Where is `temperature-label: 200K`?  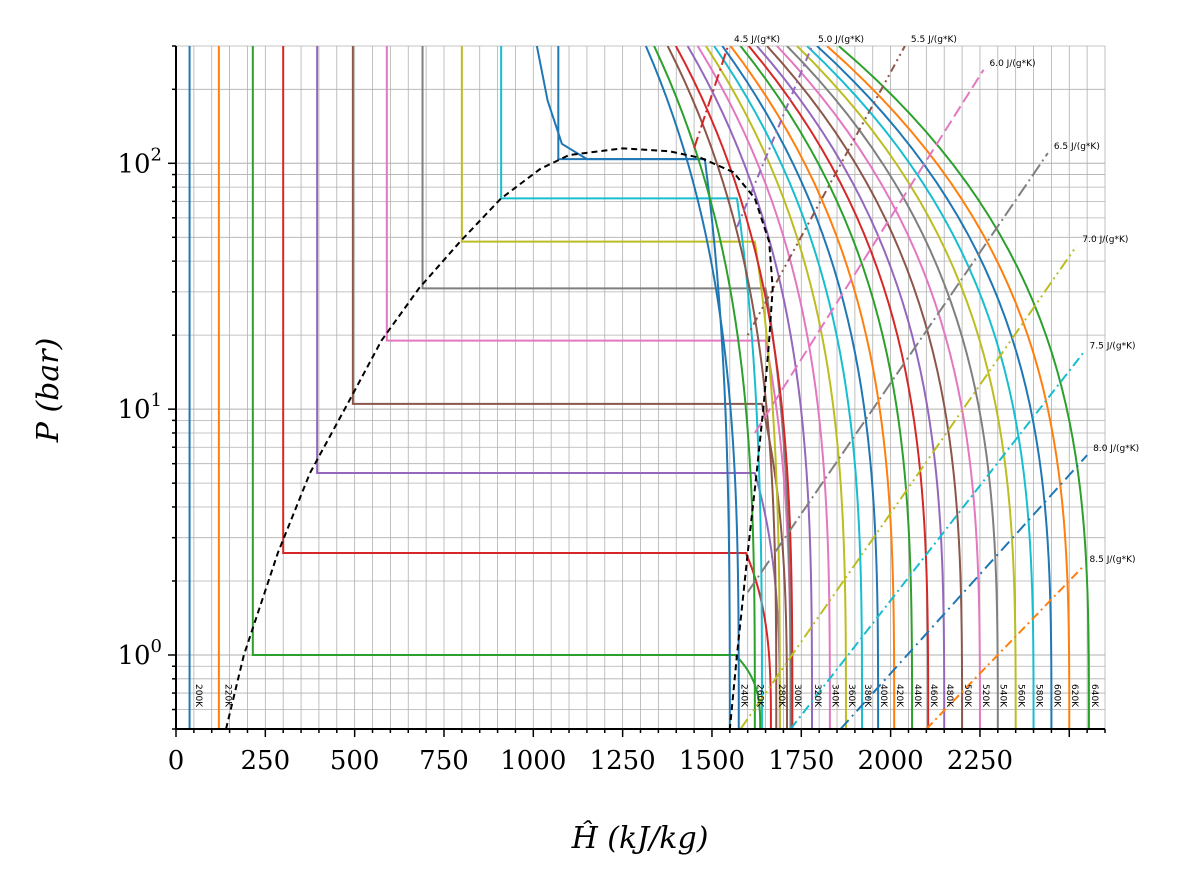
temperature-label: 200K is located at coordinates (198, 696).